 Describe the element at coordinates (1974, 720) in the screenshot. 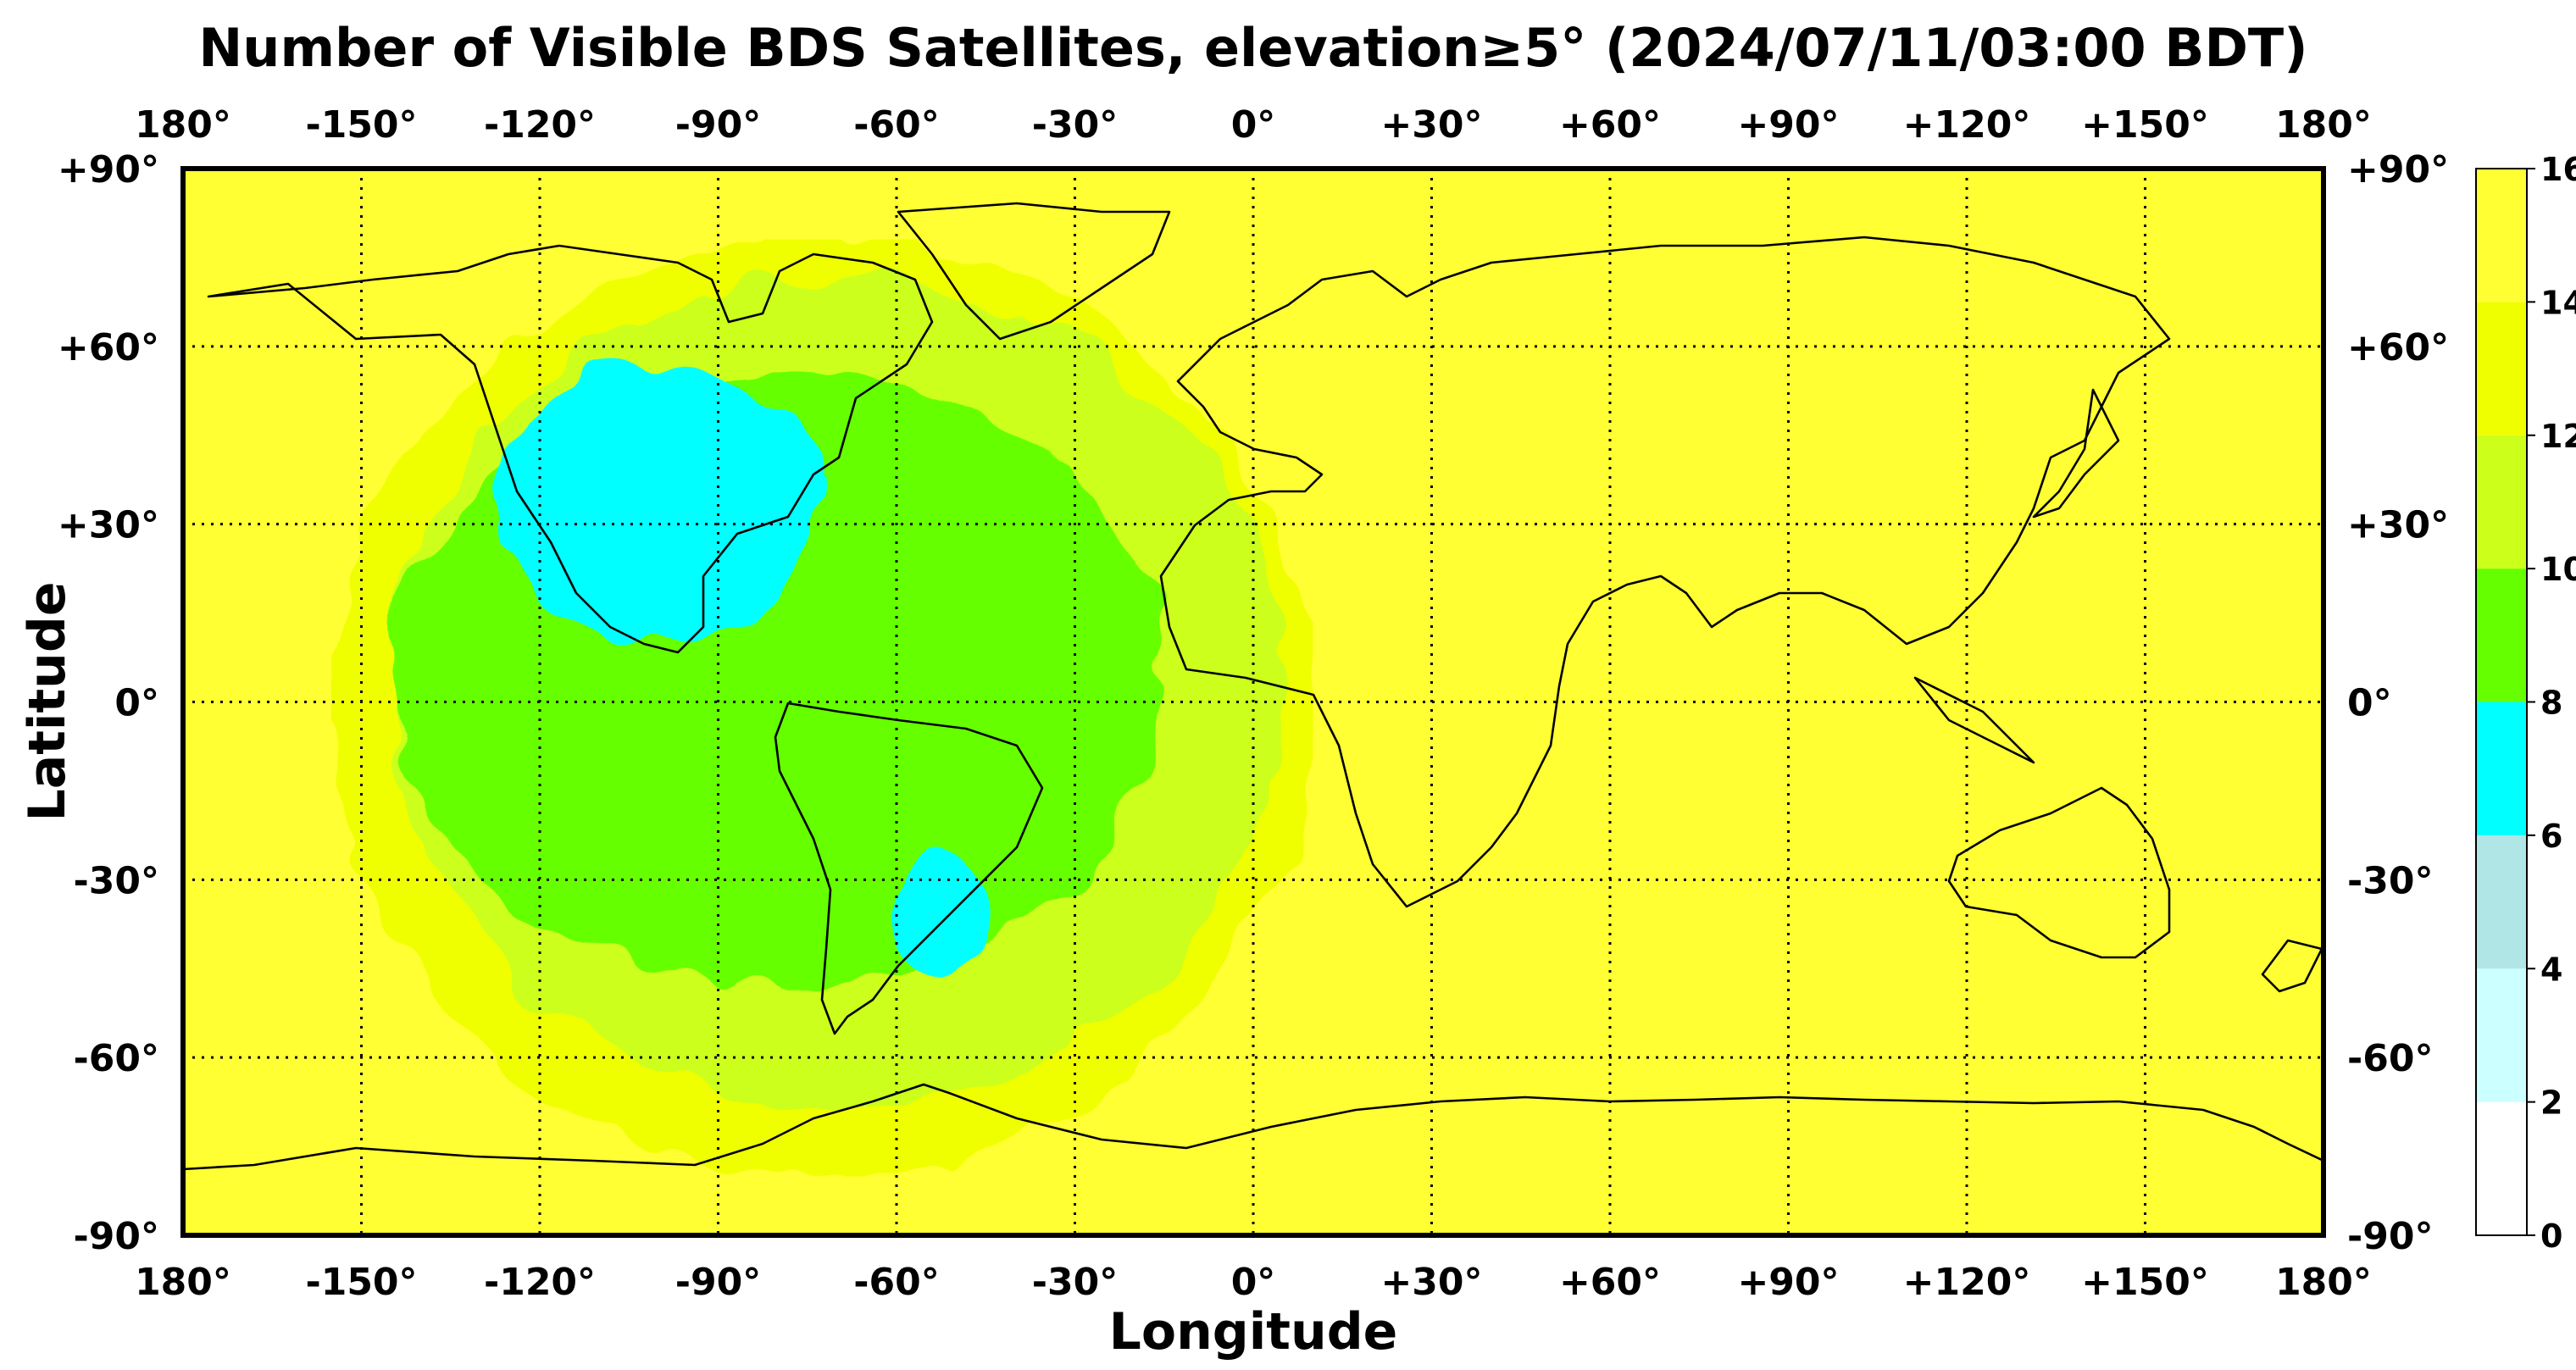

I see `coastline-indonesia` at that location.